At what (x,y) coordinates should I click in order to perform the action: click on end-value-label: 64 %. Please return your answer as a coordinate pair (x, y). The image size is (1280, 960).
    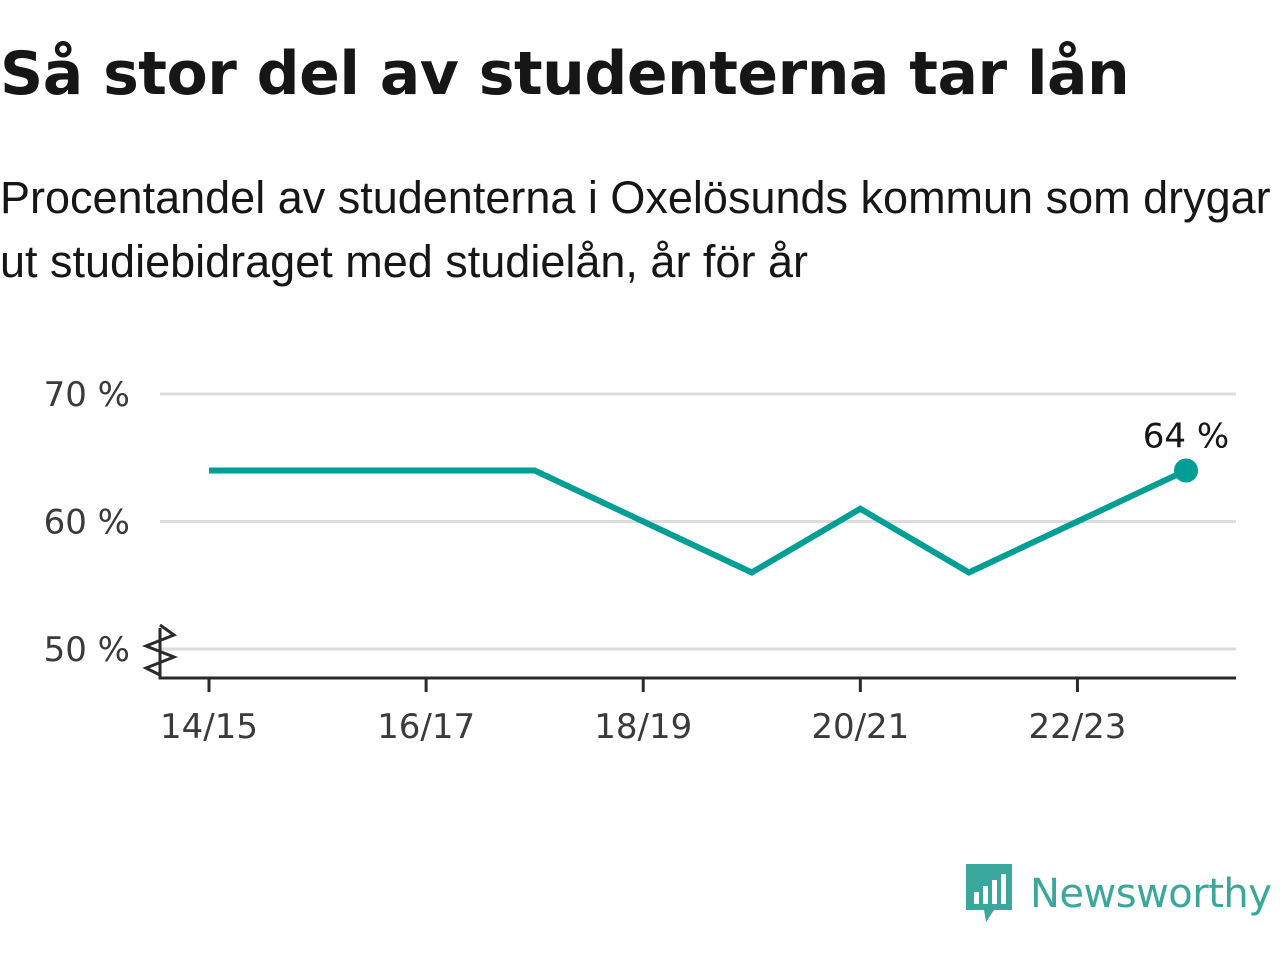
    Looking at the image, I should click on (1186, 437).